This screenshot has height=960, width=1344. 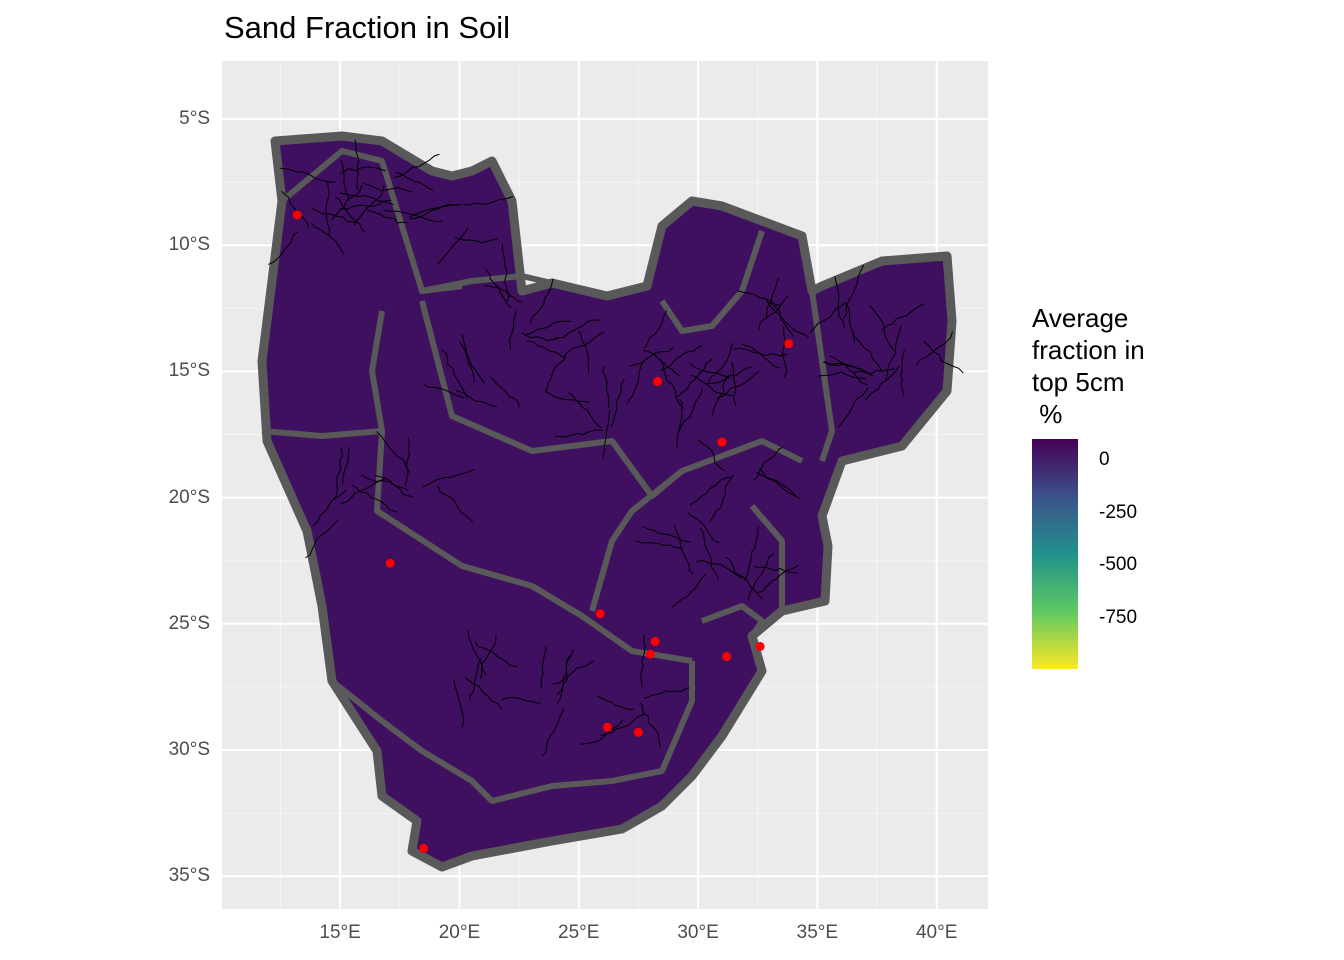 I want to click on y-tick-label: 10°S, so click(x=189, y=245).